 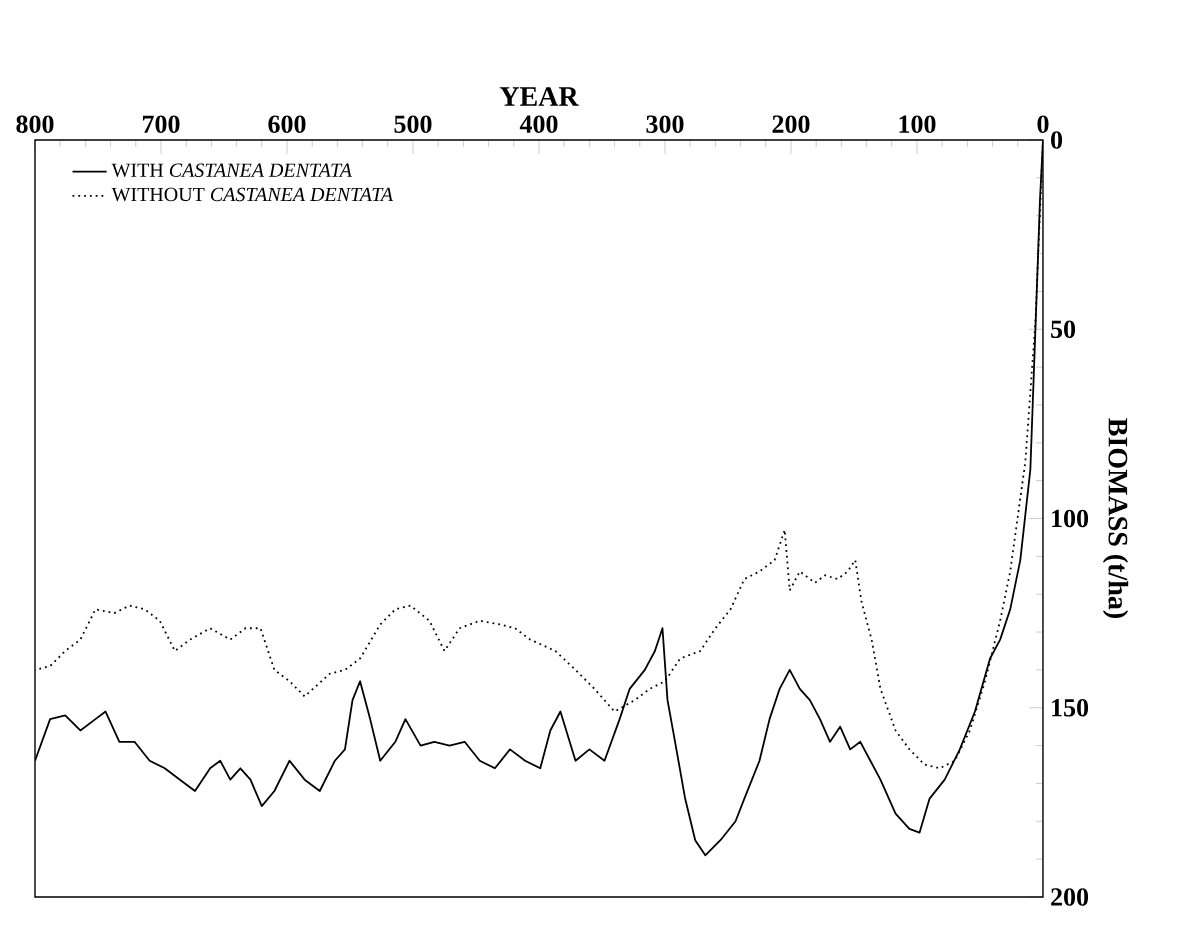 What do you see at coordinates (413, 124) in the screenshot?
I see `x-tick-label: 500` at bounding box center [413, 124].